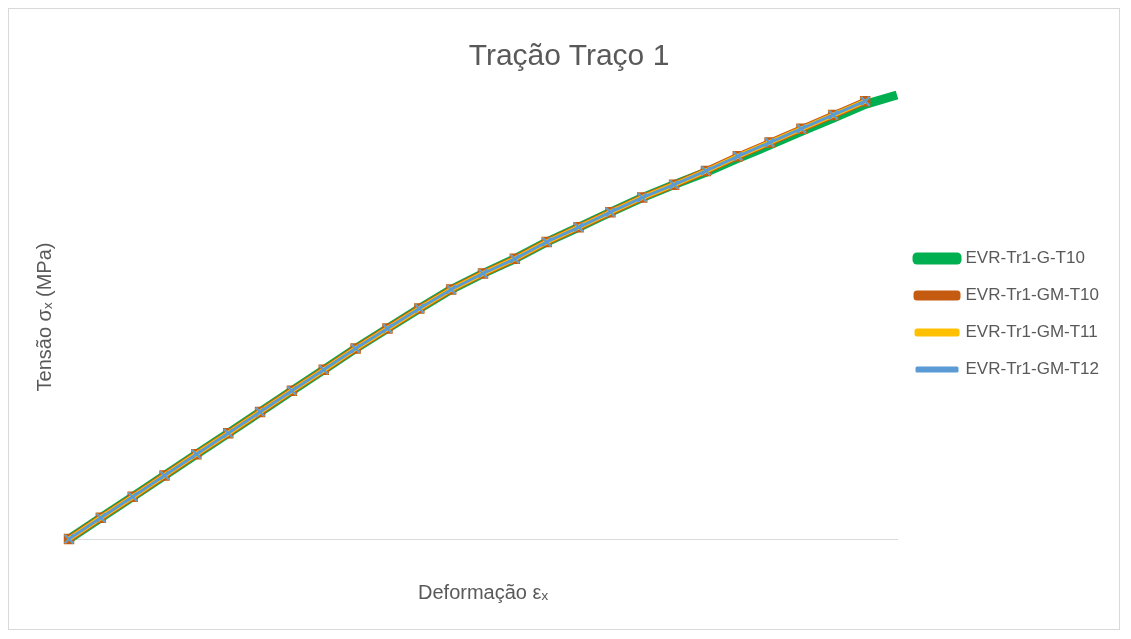 The image size is (1131, 639). Describe the element at coordinates (483, 591) in the screenshot. I see `x-axis-title: Deformação εₓ` at that location.